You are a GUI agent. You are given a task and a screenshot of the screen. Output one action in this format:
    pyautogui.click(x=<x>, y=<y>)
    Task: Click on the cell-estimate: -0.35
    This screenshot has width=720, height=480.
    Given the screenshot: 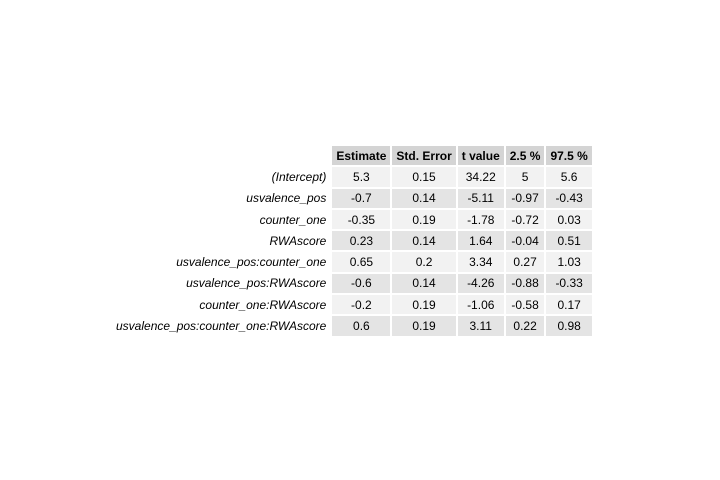 What is the action you would take?
    pyautogui.click(x=361, y=219)
    